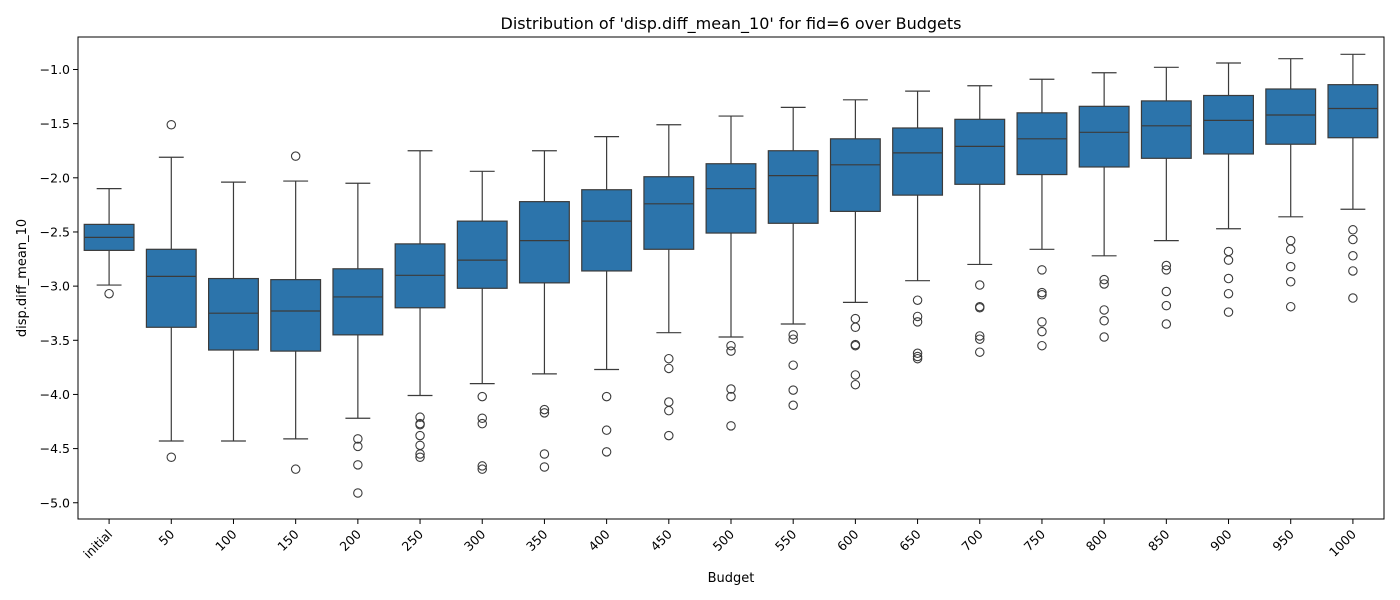 The height and width of the screenshot is (600, 1400). What do you see at coordinates (786, 540) in the screenshot?
I see `x-tick-label: 550` at bounding box center [786, 540].